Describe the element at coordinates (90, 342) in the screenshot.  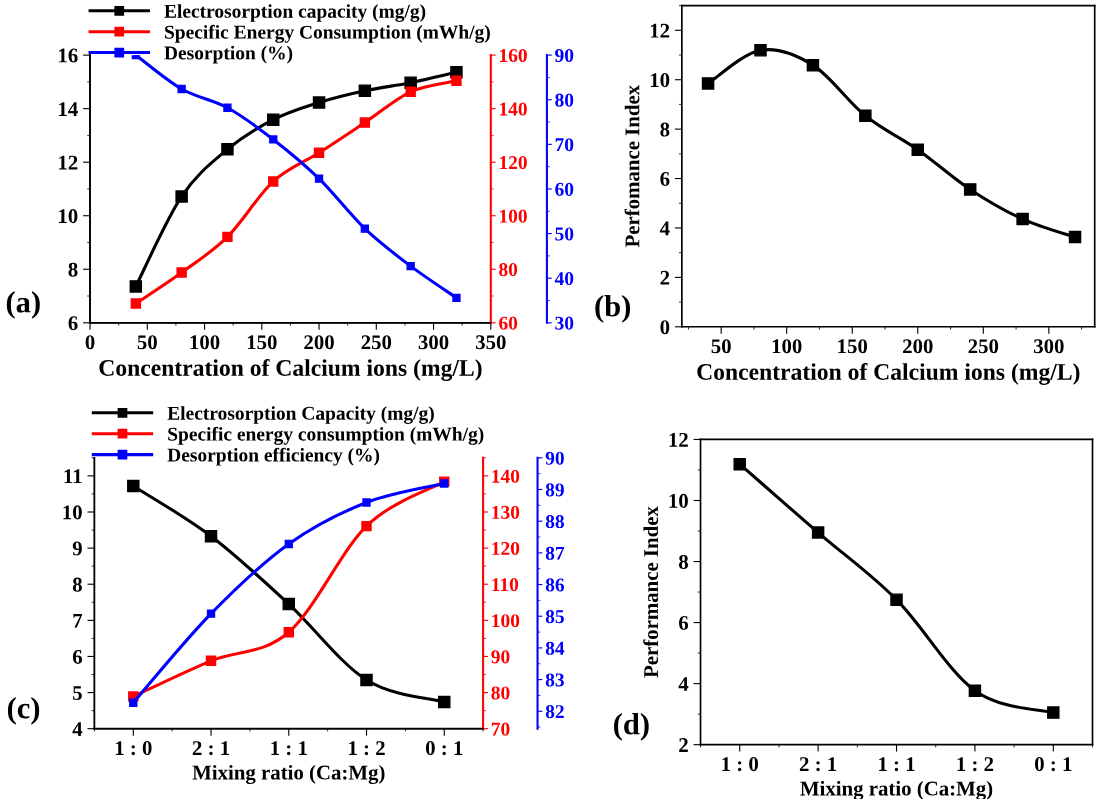
I see `x-tick-label: 0` at that location.